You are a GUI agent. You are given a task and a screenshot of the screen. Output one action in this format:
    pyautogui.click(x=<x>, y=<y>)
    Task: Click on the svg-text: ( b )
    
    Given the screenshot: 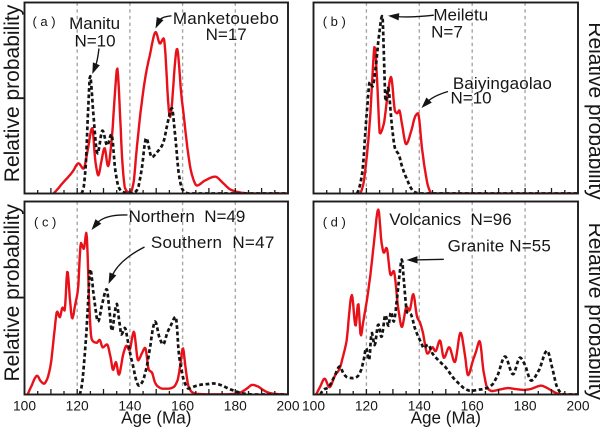 What is the action you would take?
    pyautogui.click(x=334, y=21)
    